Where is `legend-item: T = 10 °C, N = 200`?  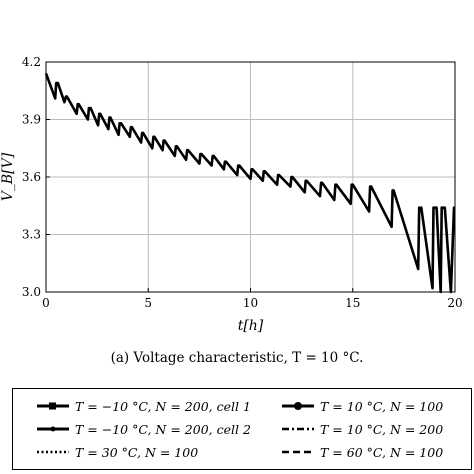
legend-item: T = 10 °C, N = 200 is located at coordinates (361, 429).